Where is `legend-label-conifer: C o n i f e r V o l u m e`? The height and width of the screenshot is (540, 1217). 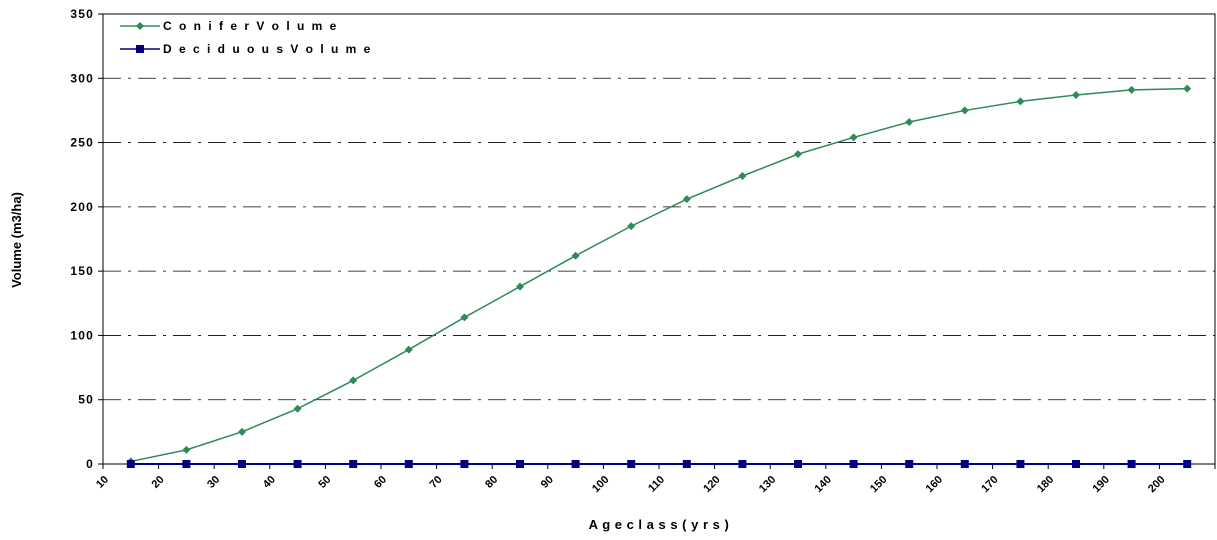
legend-label-conifer: C o n i f e r V o l u m e is located at coordinates (250, 26).